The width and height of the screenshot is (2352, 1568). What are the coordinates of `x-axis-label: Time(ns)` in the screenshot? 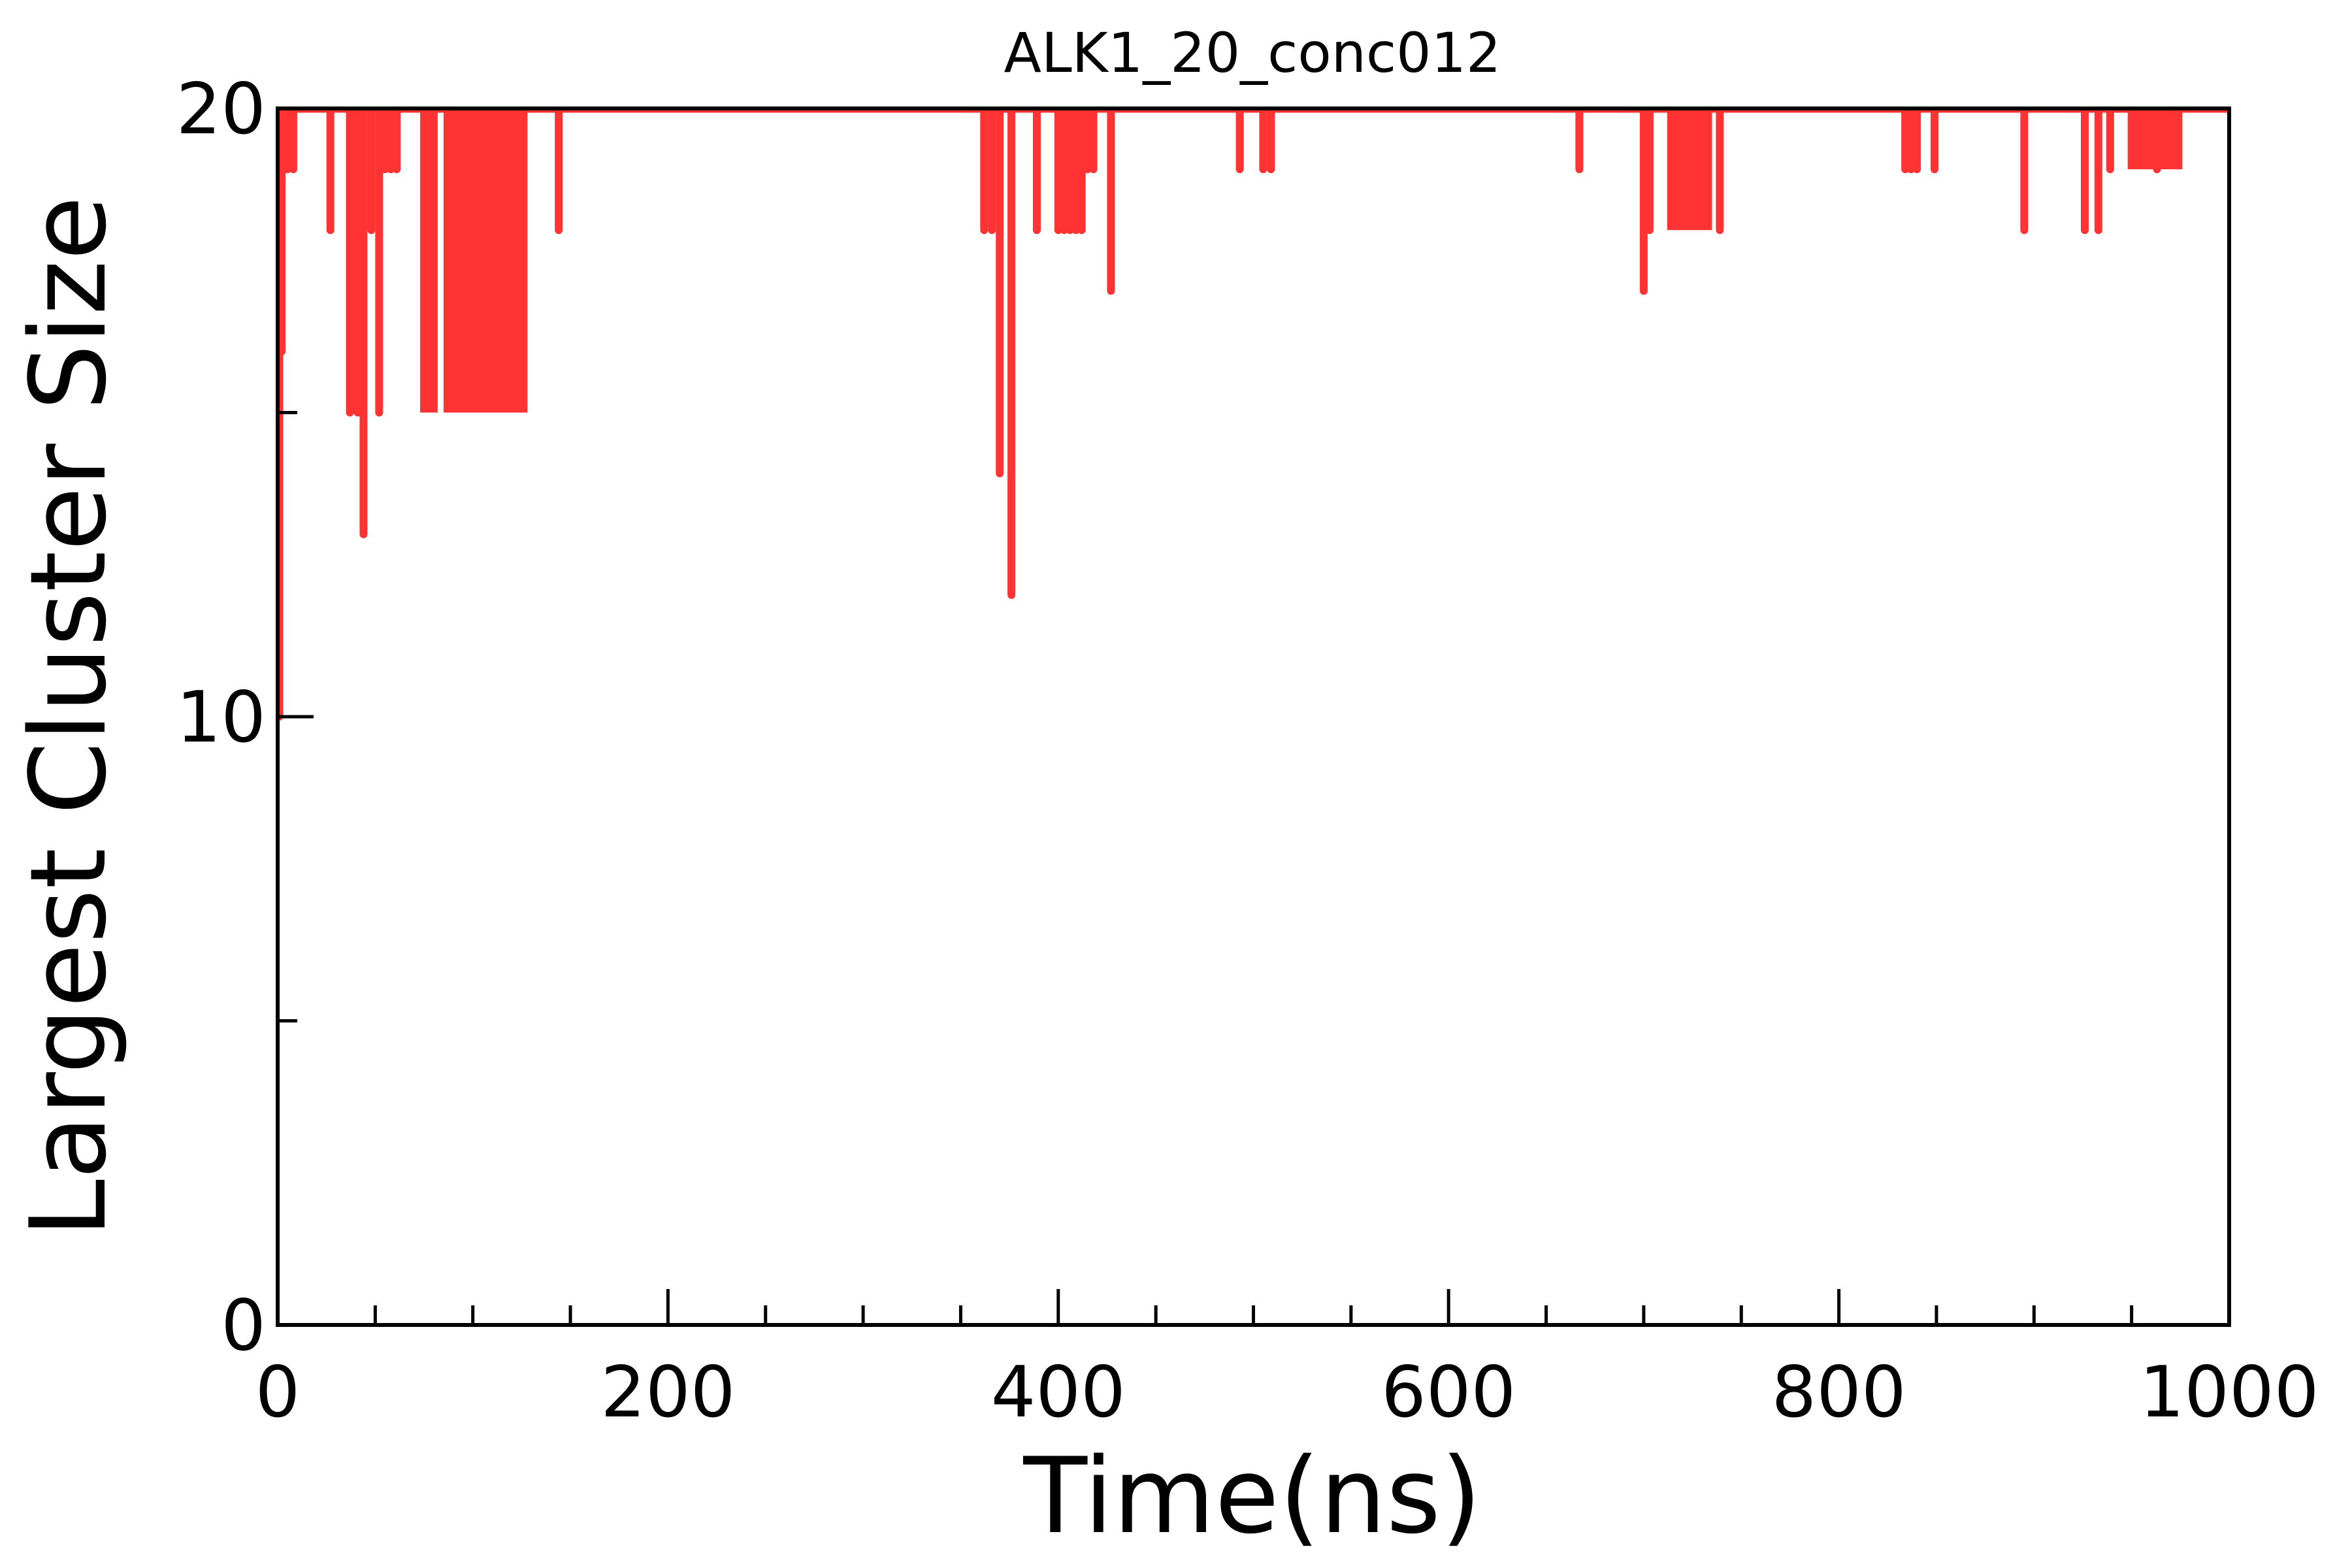 It's located at (1251, 1496).